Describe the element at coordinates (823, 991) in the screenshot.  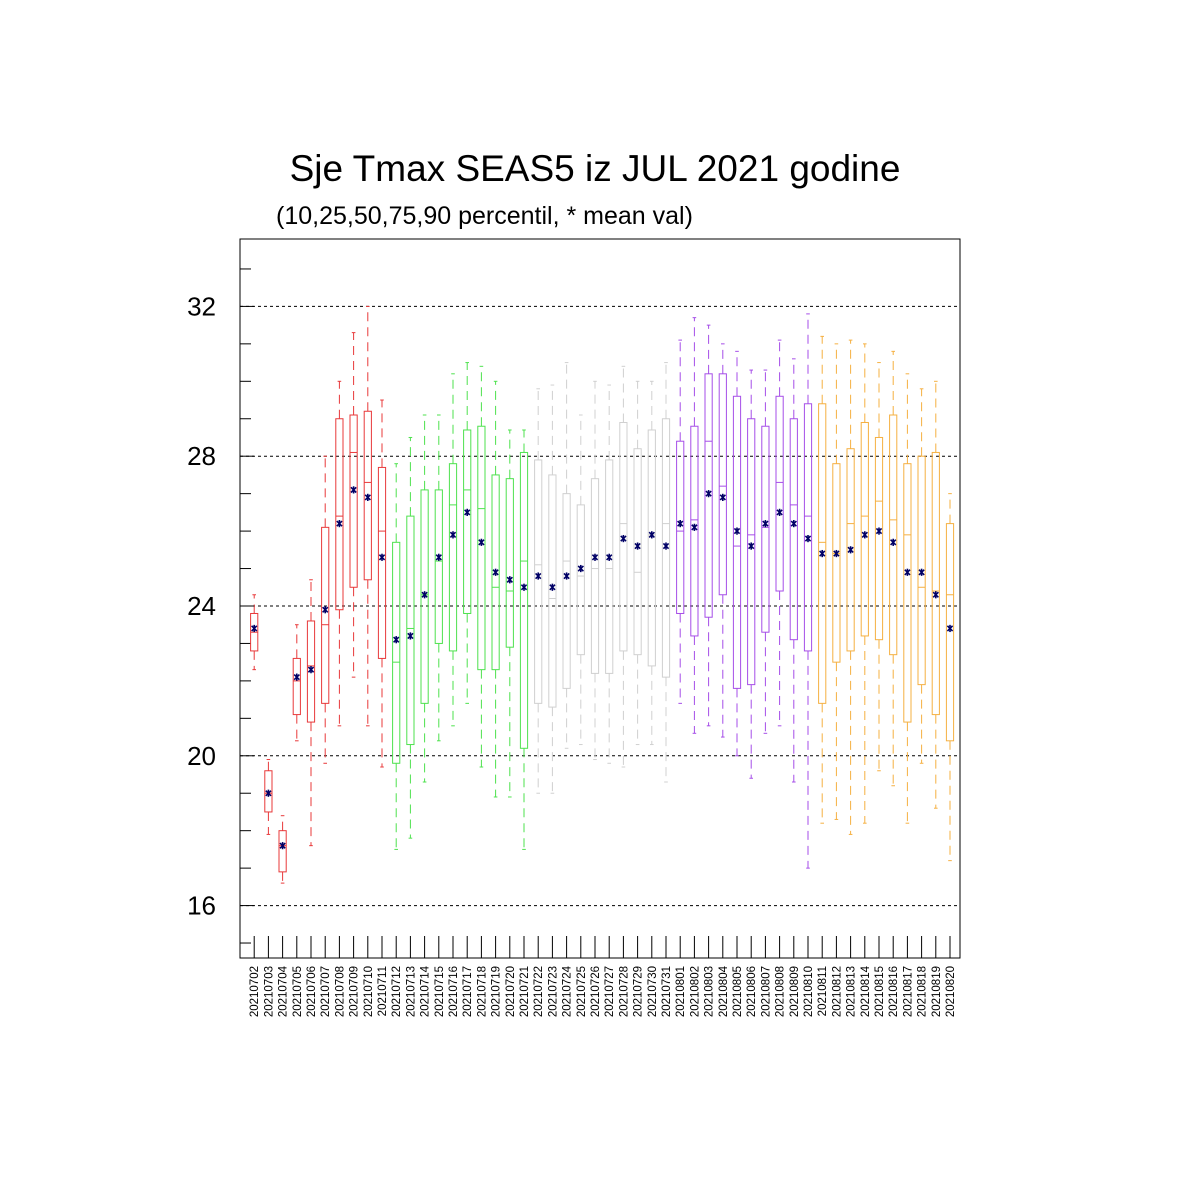
I see `x-tick-label: 20210811` at that location.